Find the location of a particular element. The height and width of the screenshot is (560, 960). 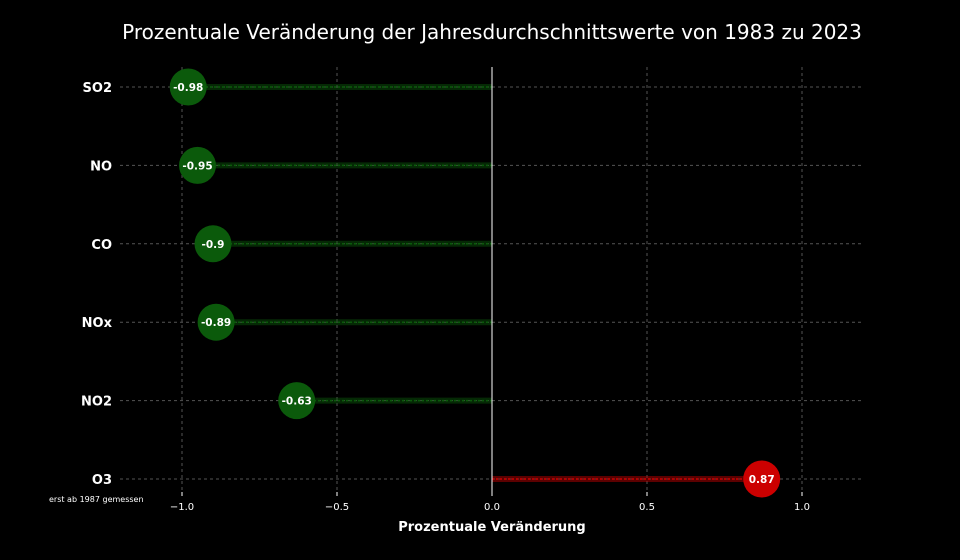

value-label: -0.95 is located at coordinates (197, 166).